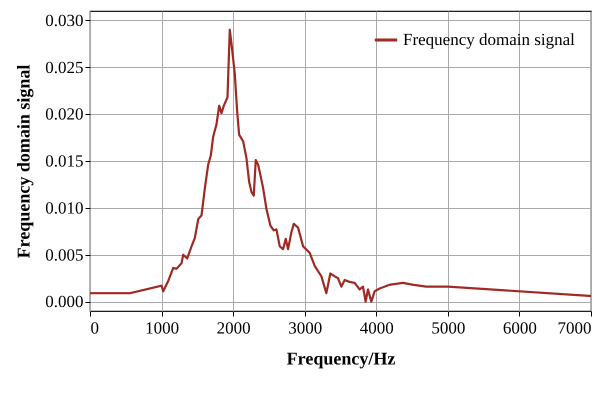 This screenshot has width=615, height=400. I want to click on x-tick-label: 1000, so click(162, 328).